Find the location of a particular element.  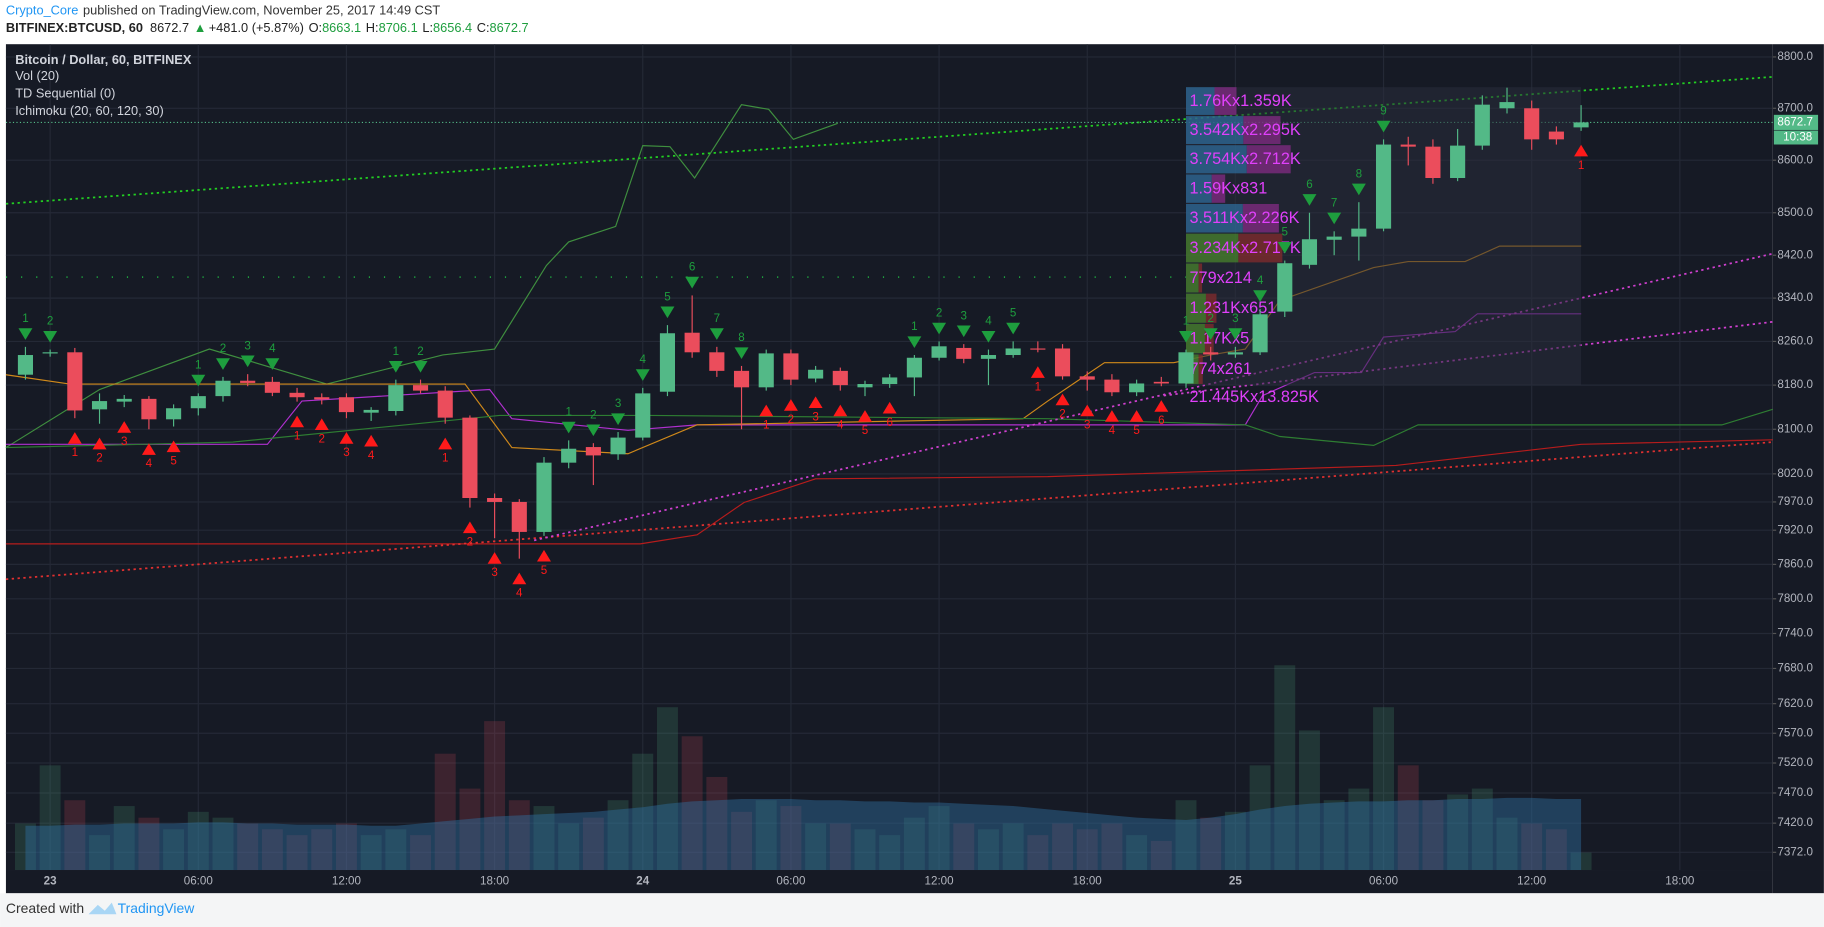

close-label: C: is located at coordinates (483, 27).